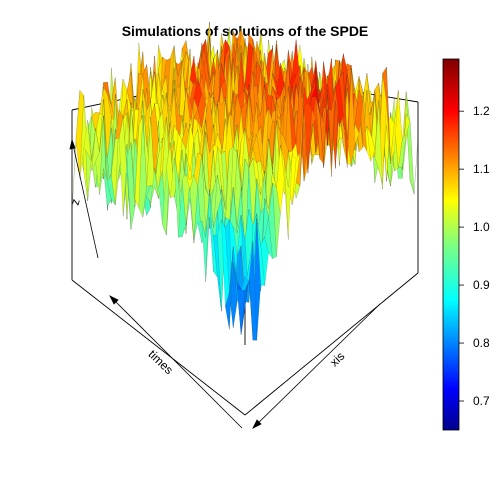 The width and height of the screenshot is (504, 504). What do you see at coordinates (474, 256) in the screenshot?
I see `colorbar-ticks: 0.7 0.8 0.9 1.0 1.1 1.2` at bounding box center [474, 256].